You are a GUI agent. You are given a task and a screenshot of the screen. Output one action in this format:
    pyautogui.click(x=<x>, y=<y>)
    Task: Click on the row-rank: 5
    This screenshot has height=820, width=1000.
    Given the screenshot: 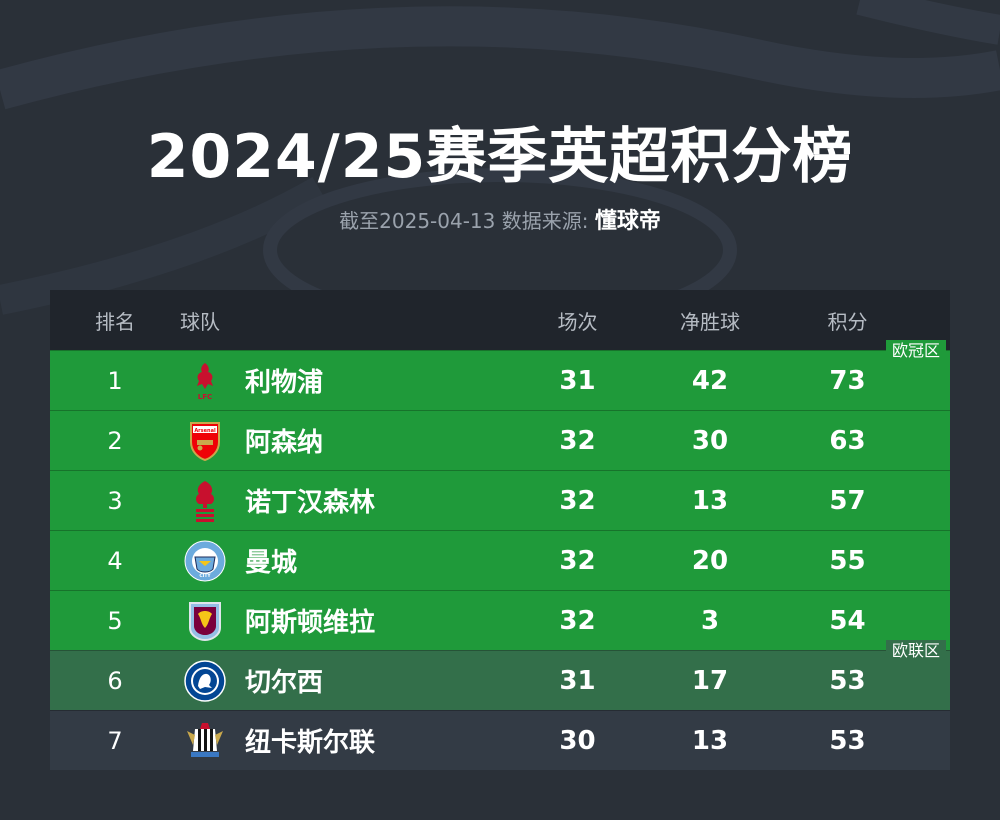 What is the action you would take?
    pyautogui.click(x=115, y=620)
    